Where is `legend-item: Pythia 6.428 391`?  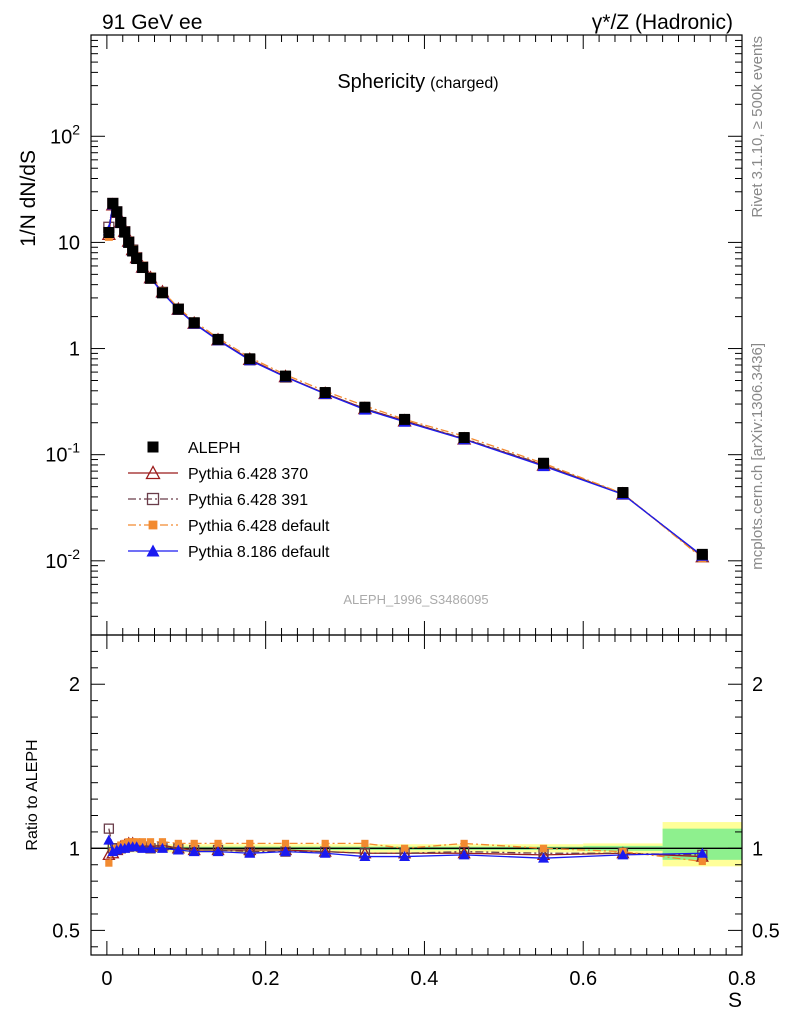
legend-item: Pythia 6.428 391 is located at coordinates (218, 500).